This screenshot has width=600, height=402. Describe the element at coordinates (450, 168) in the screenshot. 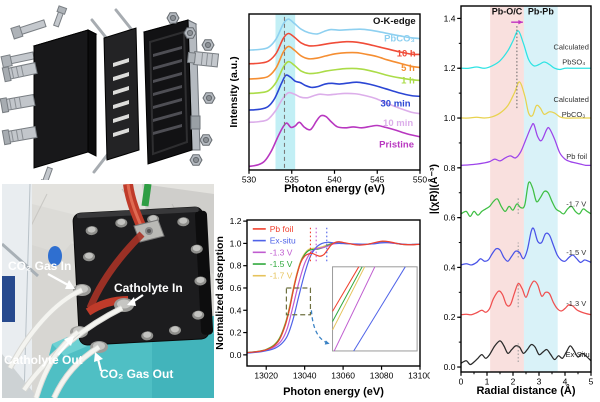

I see `y-tick-label: 0.8` at that location.